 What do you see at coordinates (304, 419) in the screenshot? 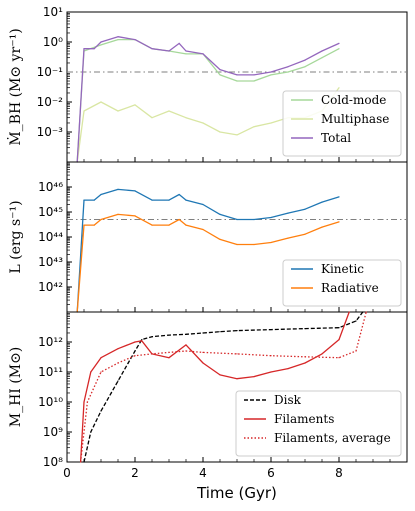
I see `legend-label: Filaments` at bounding box center [304, 419].